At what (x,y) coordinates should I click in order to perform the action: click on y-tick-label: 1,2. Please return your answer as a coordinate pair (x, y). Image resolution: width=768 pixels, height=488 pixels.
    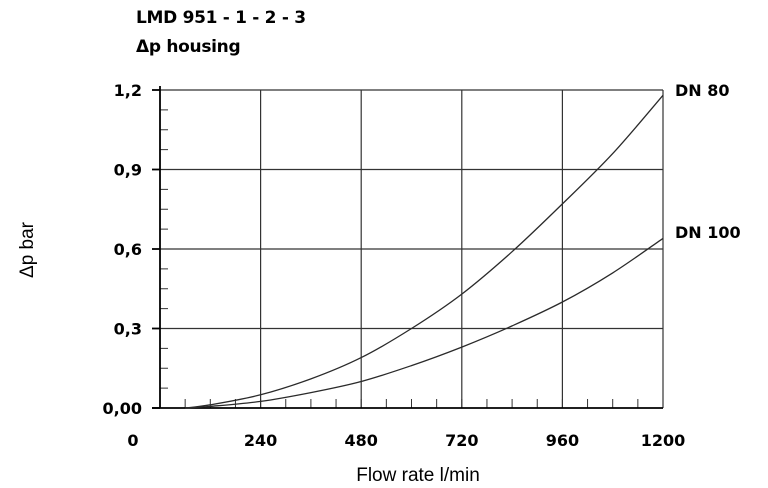
    Looking at the image, I should click on (128, 90).